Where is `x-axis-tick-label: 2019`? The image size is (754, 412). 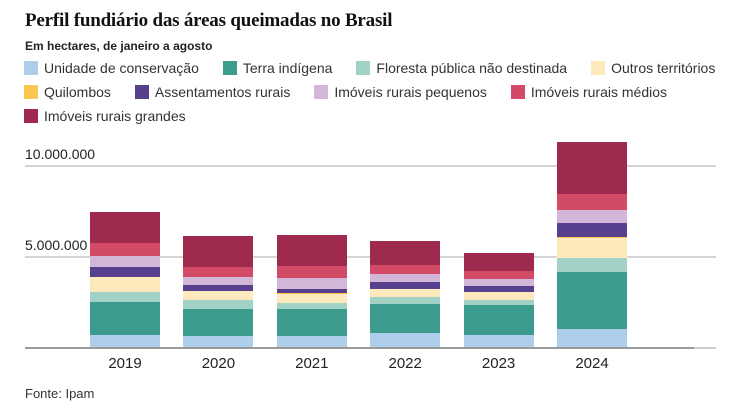
x-axis-tick-label: 2019 is located at coordinates (125, 363).